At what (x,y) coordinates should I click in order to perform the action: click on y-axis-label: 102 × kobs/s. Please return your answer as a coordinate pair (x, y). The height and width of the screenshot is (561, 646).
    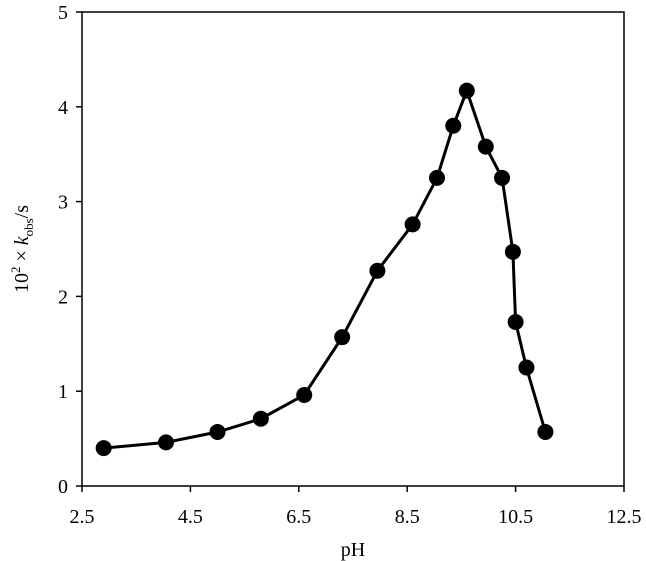
    Looking at the image, I should click on (22, 249).